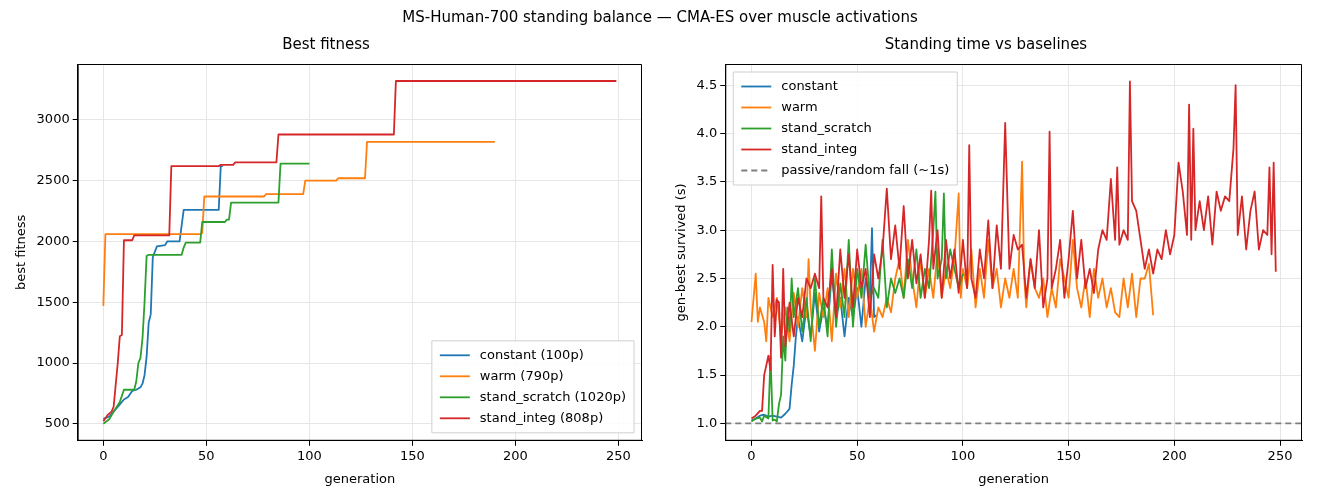 Image resolution: width=1320 pixels, height=495 pixels. What do you see at coordinates (809, 85) in the screenshot?
I see `legend-label: constant` at bounding box center [809, 85].